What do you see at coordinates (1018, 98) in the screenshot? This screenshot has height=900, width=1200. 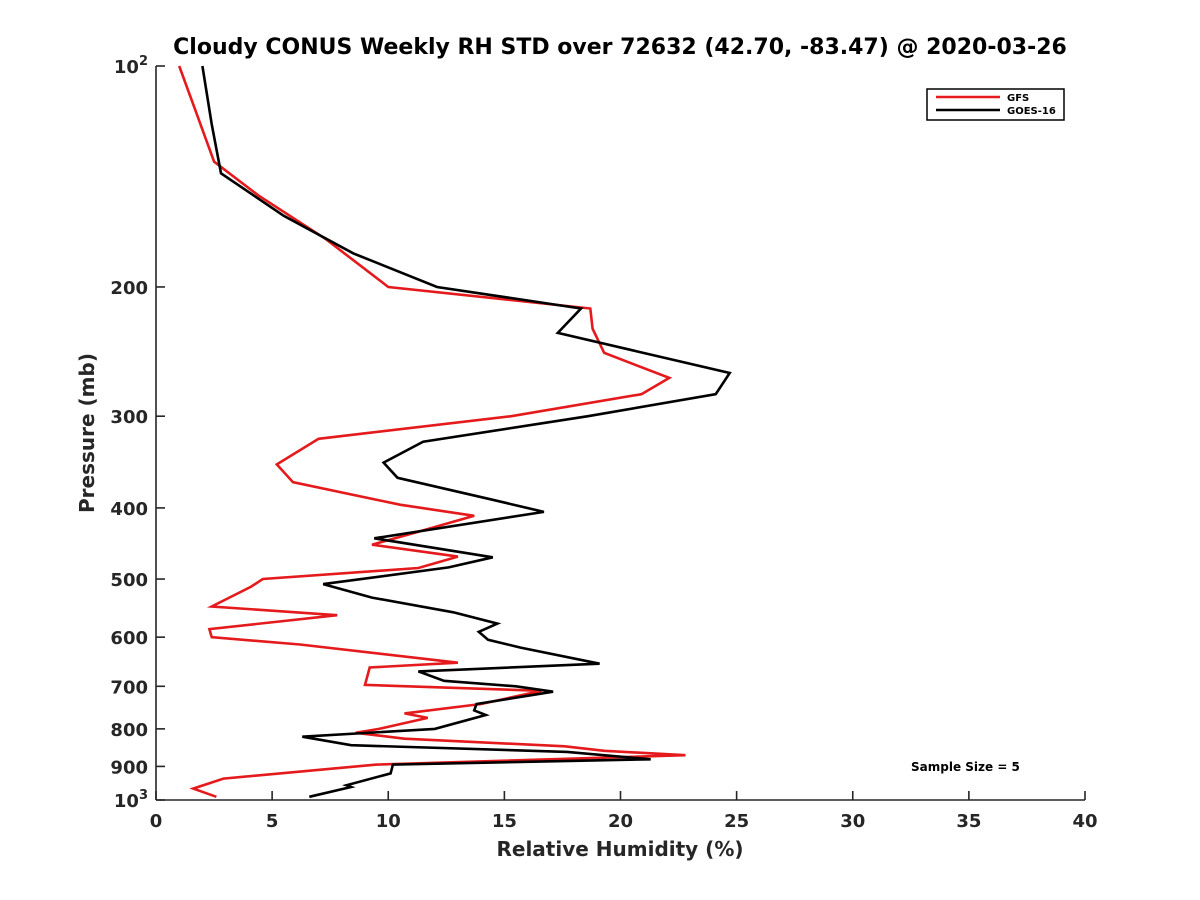 I see `legend-label-gfs: GFS` at bounding box center [1018, 98].